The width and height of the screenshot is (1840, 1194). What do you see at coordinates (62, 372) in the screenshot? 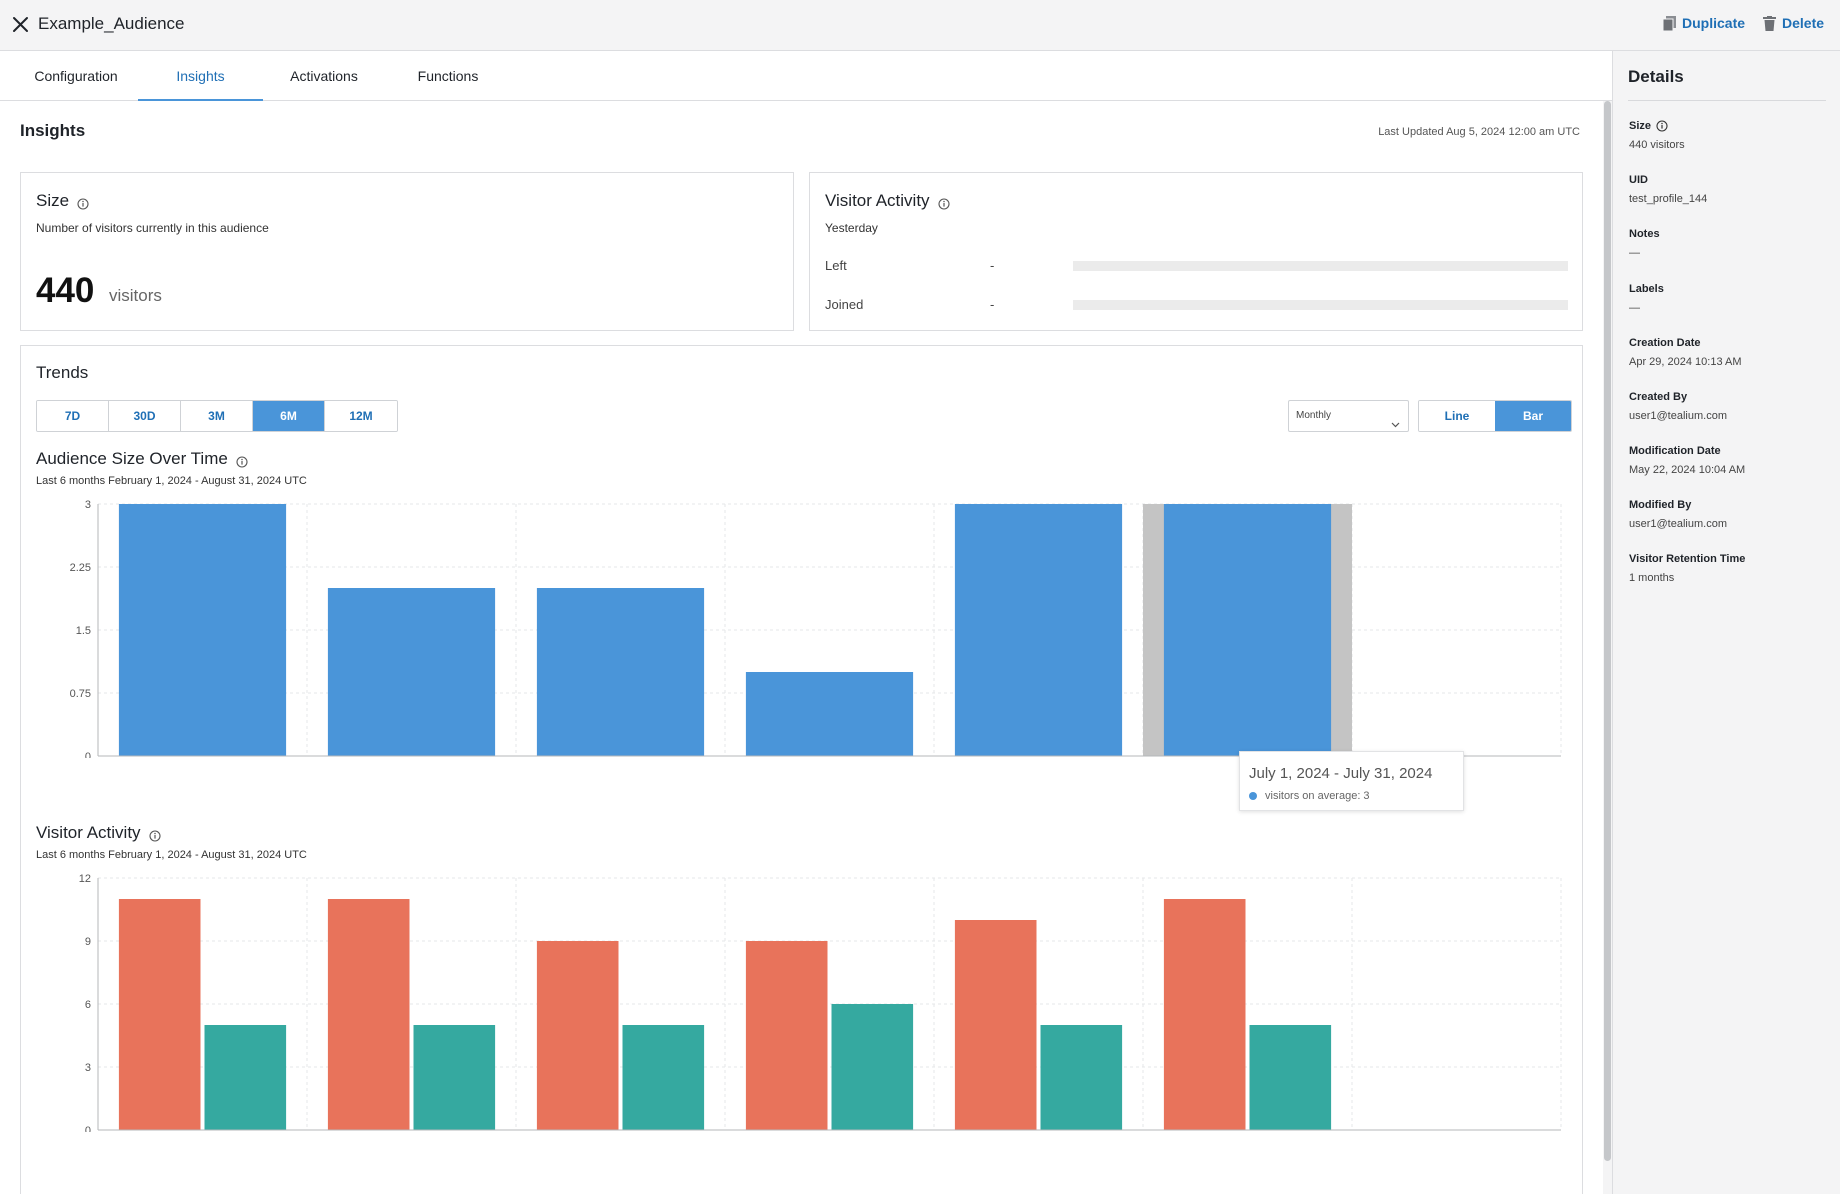
I see `trends-title: Trends` at bounding box center [62, 372].